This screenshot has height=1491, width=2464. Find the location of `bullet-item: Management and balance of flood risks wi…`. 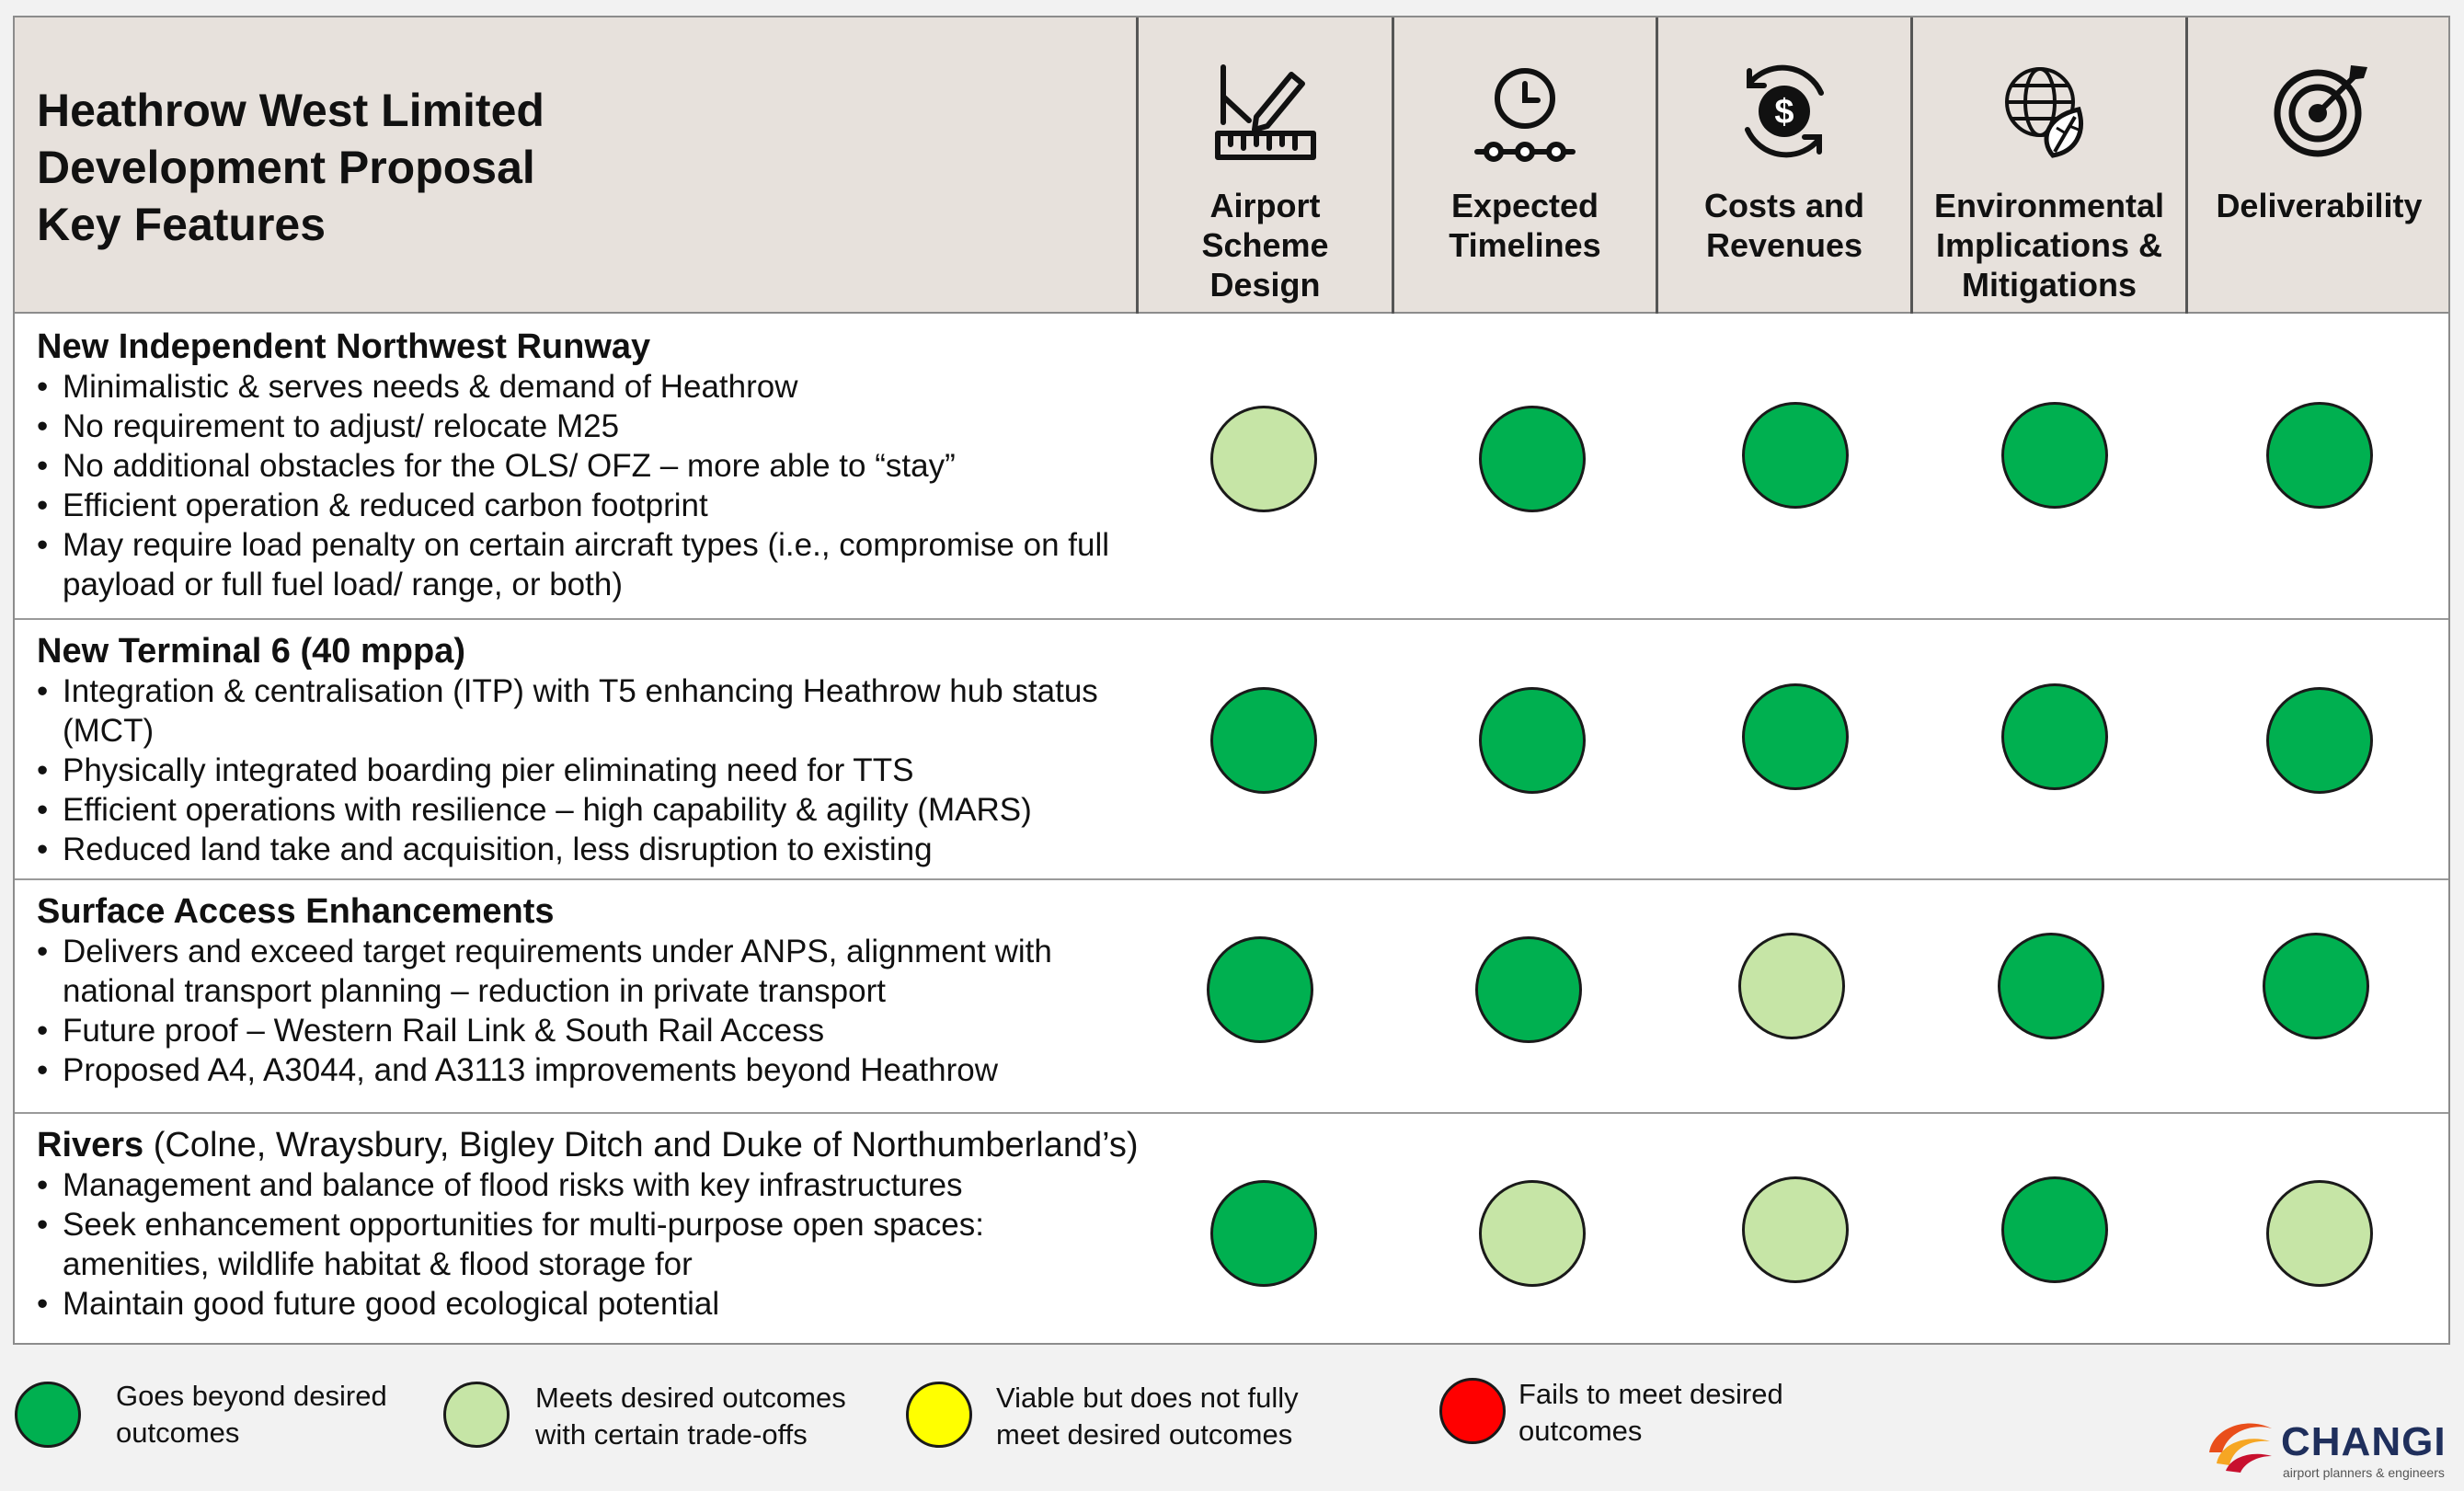

bullet-item: Management and balance of flood risks wi… is located at coordinates (579, 1185).